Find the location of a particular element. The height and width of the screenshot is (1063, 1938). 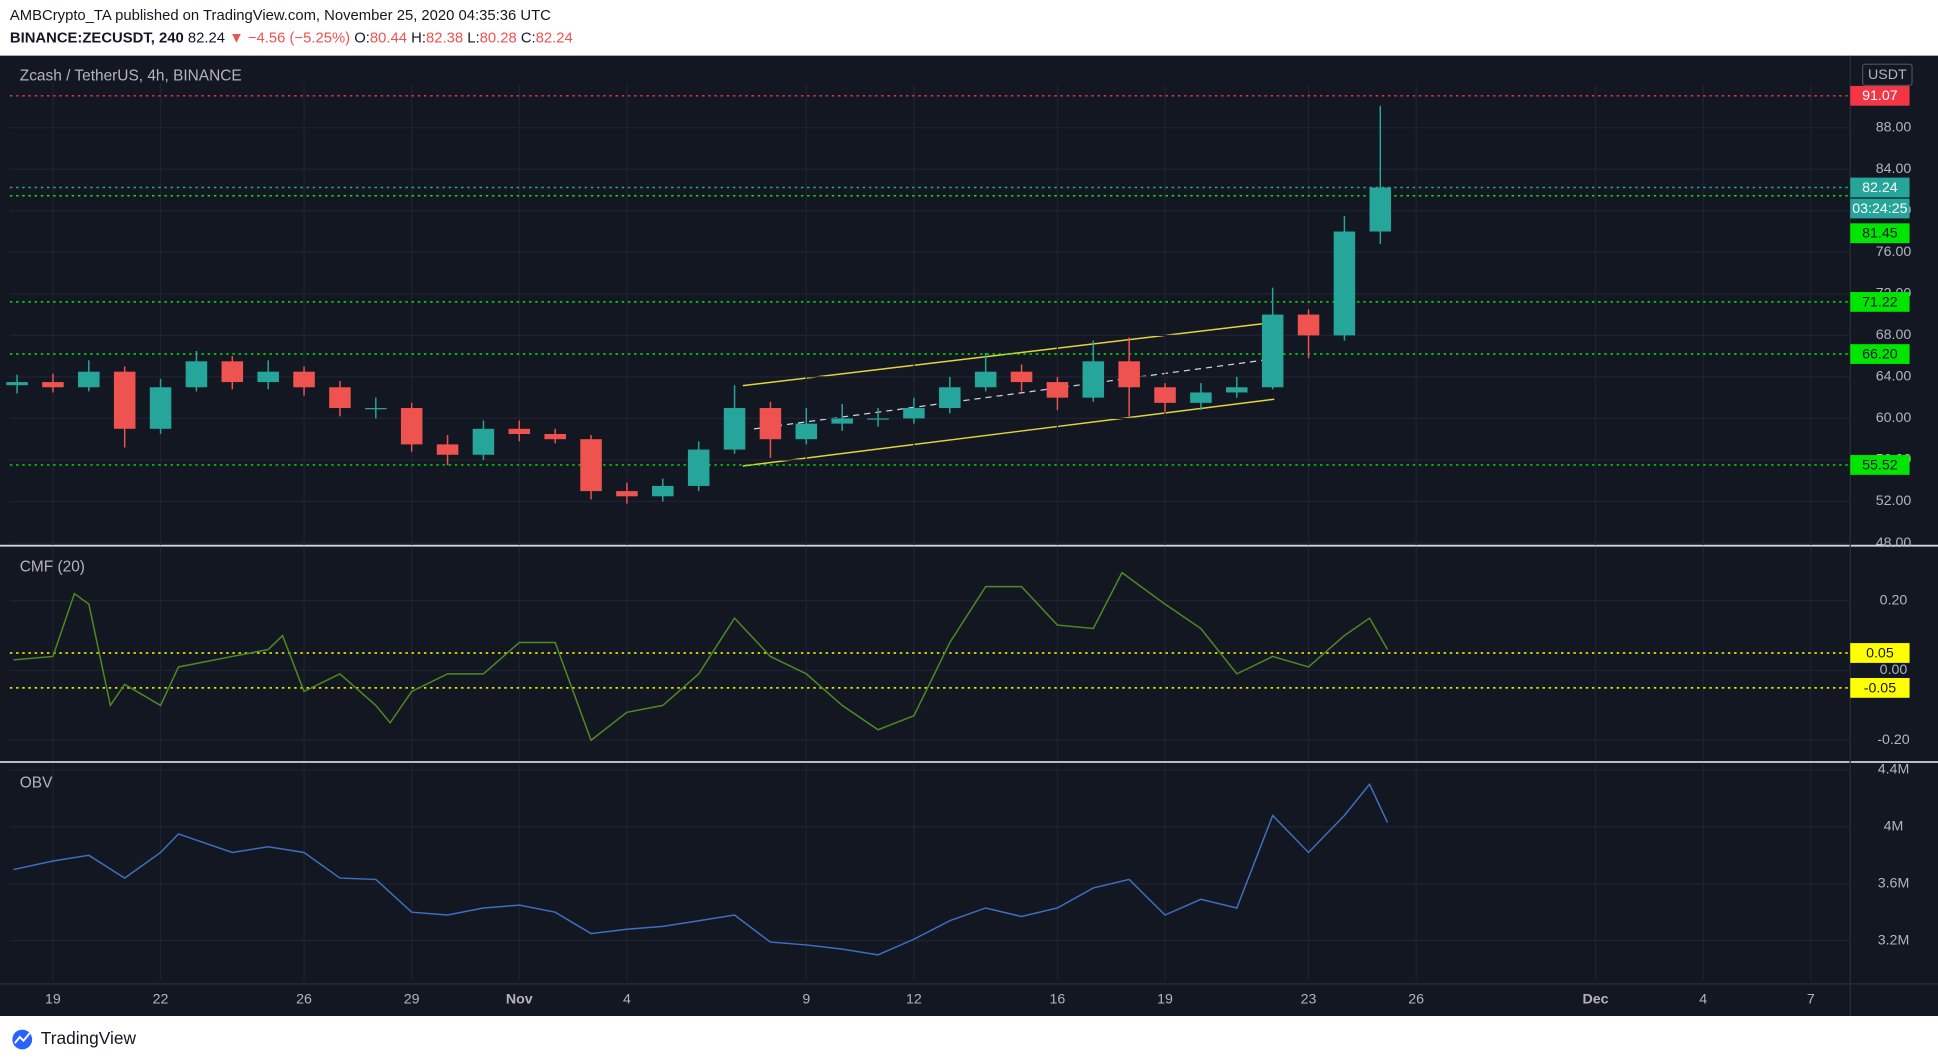

level-label: 91.07 is located at coordinates (1880, 96).